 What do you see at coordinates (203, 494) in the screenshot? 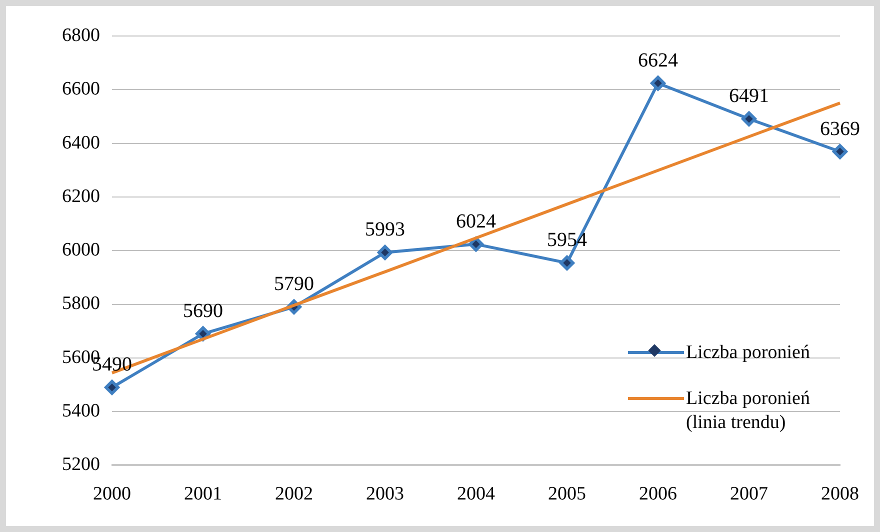
I see `x-tick-label: 2001` at bounding box center [203, 494].